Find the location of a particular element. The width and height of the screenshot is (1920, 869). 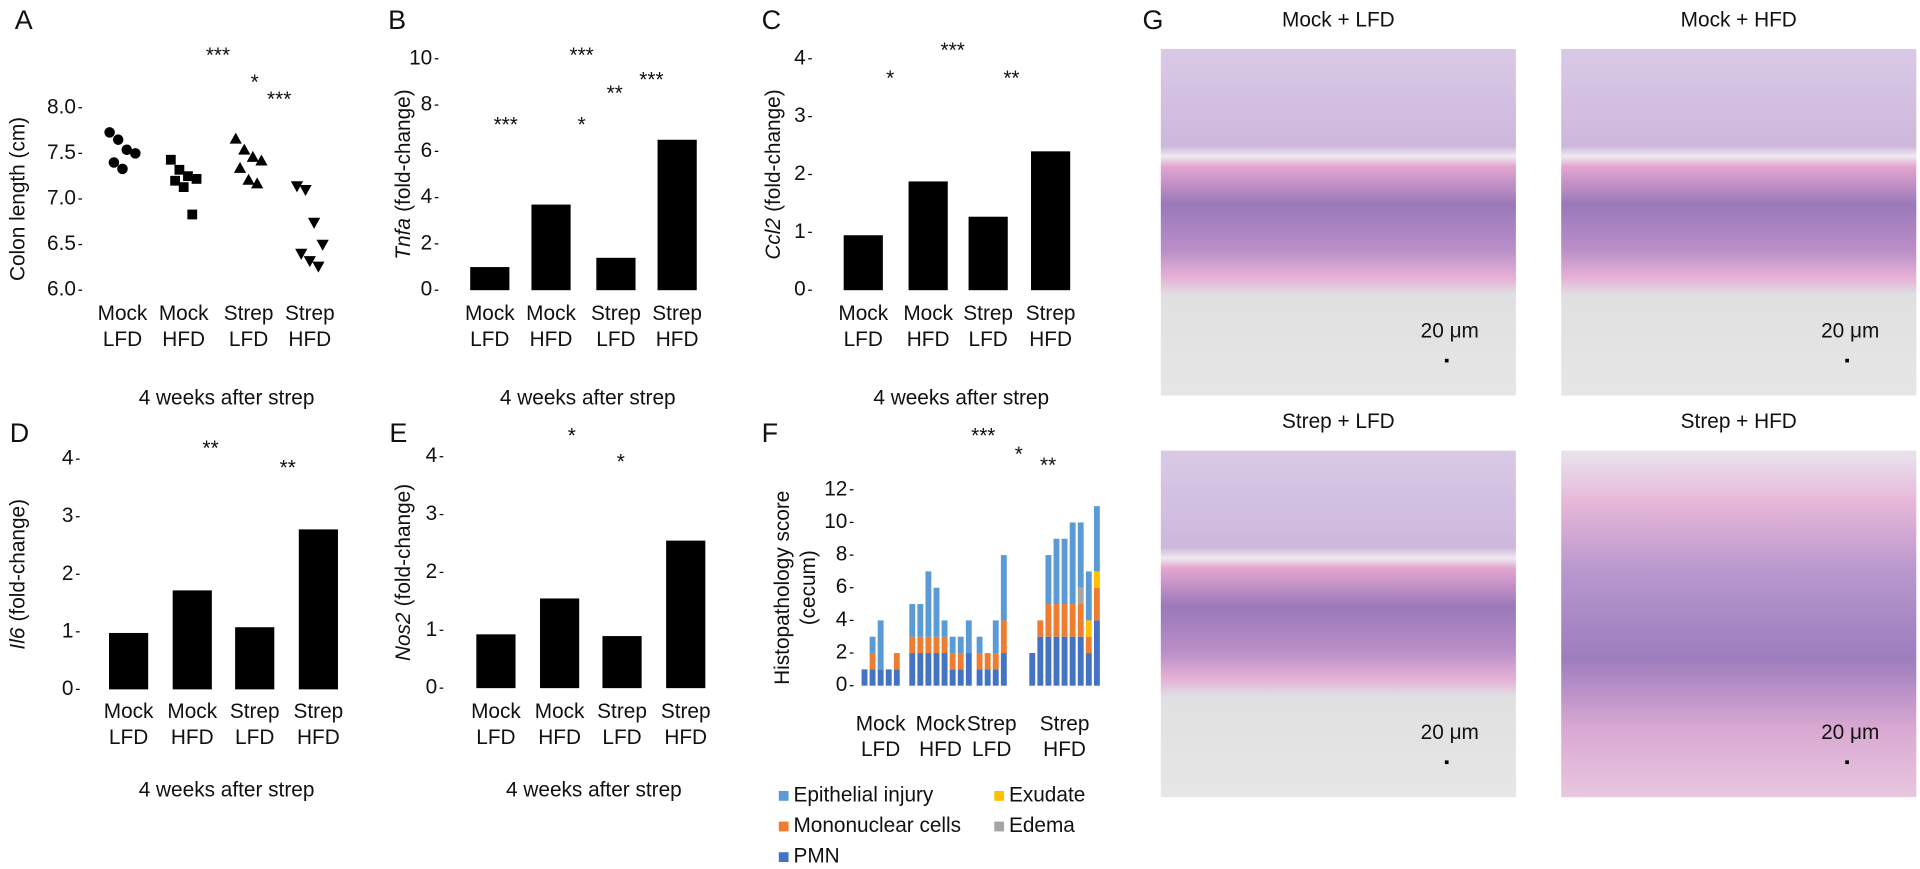

y-tick-label: 6 is located at coordinates (842, 586).